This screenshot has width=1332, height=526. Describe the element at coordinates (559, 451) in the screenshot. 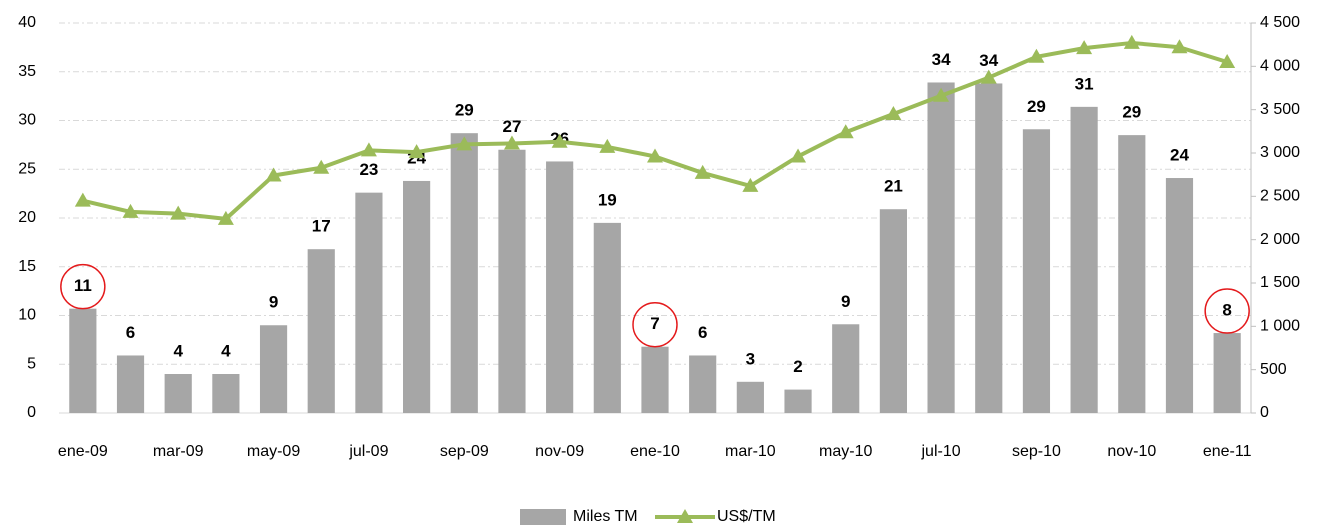

I see `x-tick-label: nov-09` at that location.